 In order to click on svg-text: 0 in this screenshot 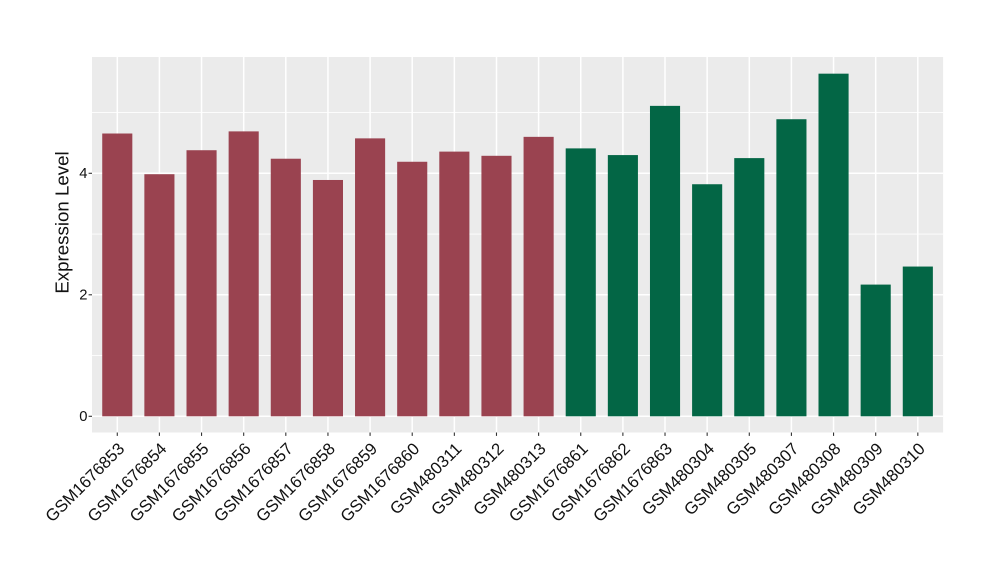, I will do `click(83, 417)`.